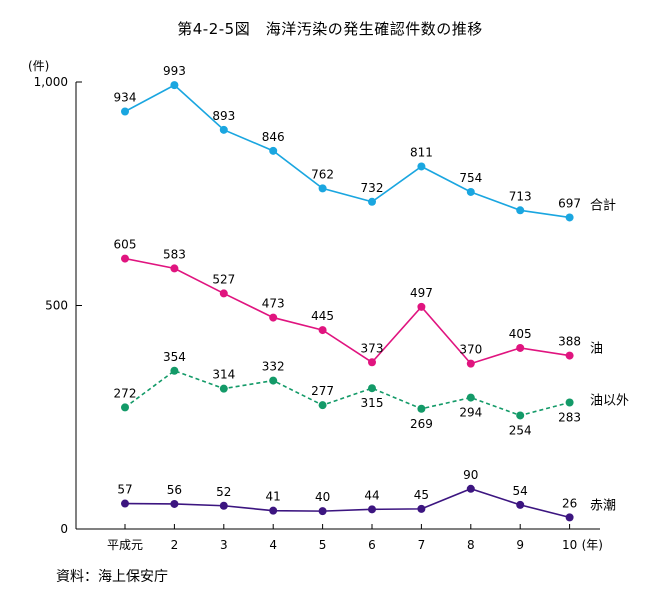 The image size is (660, 613). What do you see at coordinates (223, 279) in the screenshot?
I see `data-label: 527` at bounding box center [223, 279].